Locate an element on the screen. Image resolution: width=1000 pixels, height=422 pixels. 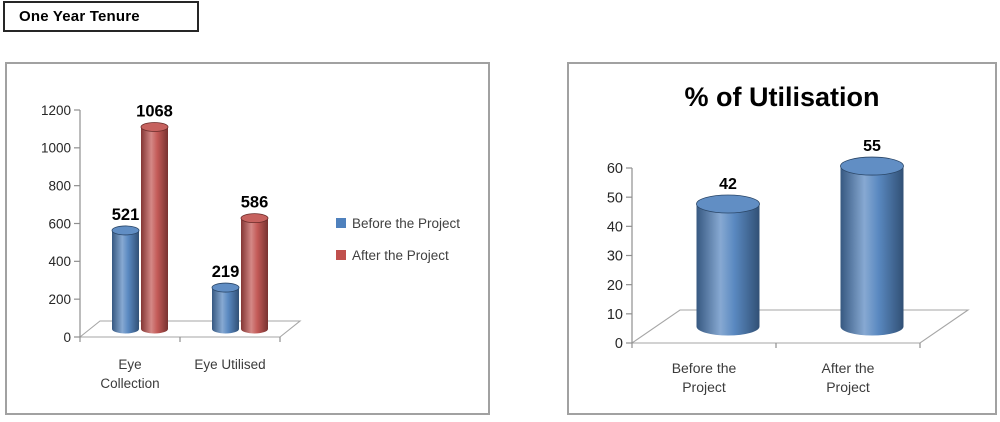
y-tick-label: 200 is located at coordinates (59, 299).